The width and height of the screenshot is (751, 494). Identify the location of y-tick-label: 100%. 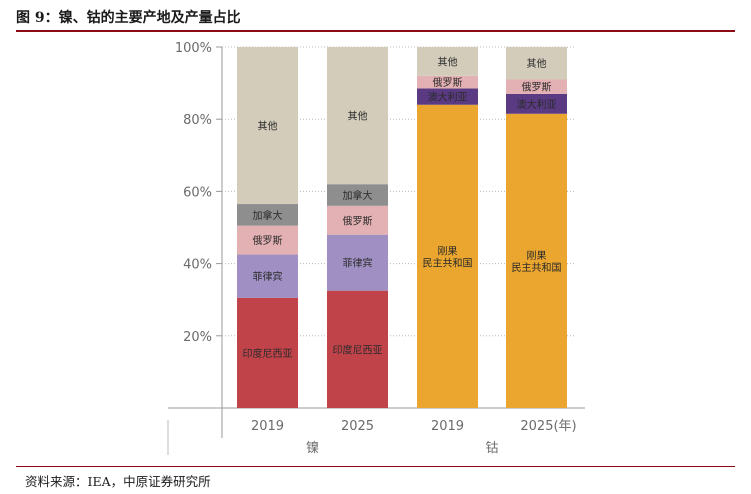
(193, 48).